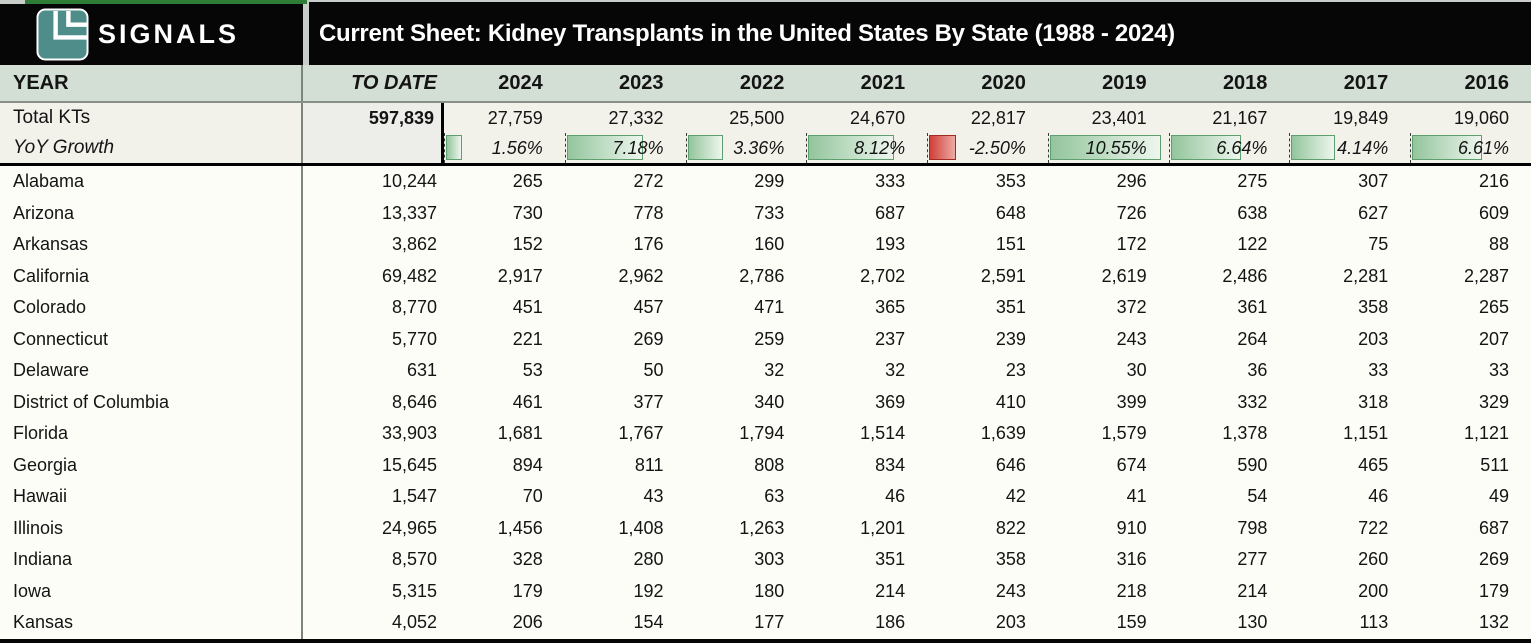  I want to click on cell-2019: 316, so click(1131, 559).